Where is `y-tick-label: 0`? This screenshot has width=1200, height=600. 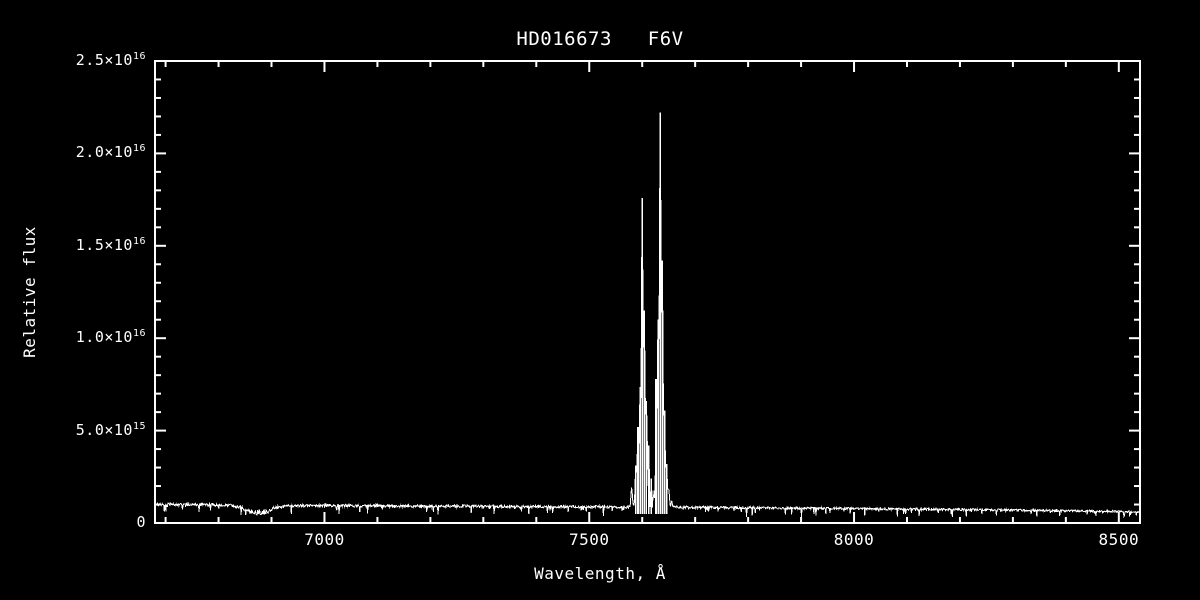
y-tick-label: 0 is located at coordinates (141, 522).